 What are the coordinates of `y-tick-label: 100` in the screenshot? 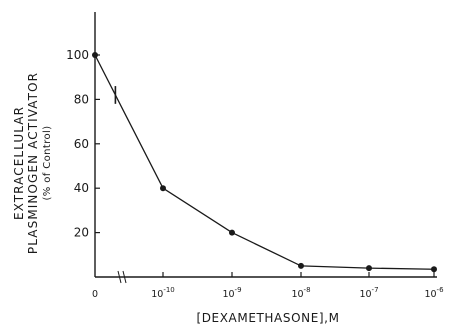 It's located at (77, 55).